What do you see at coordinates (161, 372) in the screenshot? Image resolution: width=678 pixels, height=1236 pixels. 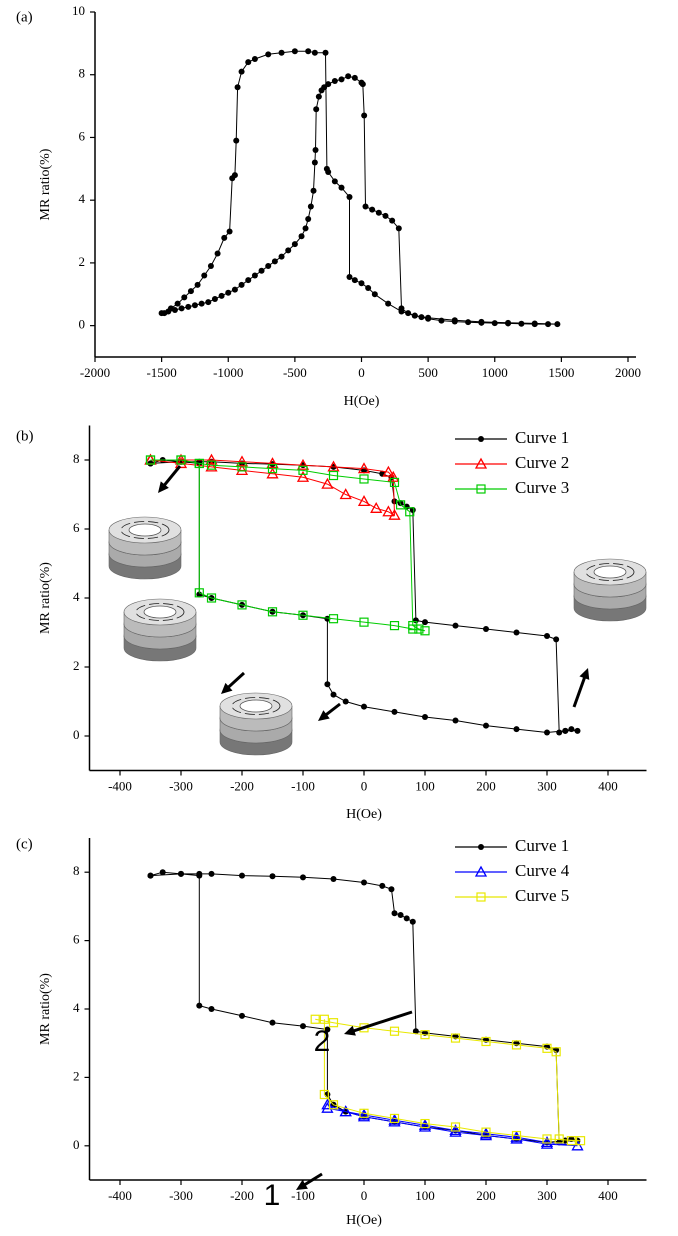 I see `x-tick-label: -1500` at bounding box center [161, 372].